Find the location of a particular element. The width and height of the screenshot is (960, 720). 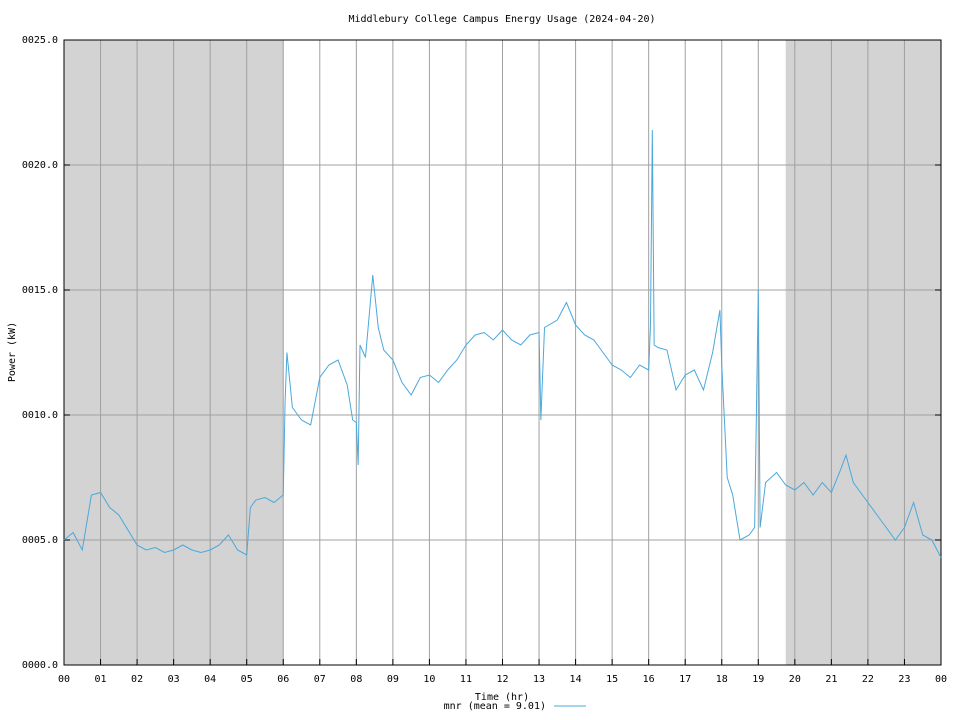

y-tick-label: 0005.0 is located at coordinates (40, 540).